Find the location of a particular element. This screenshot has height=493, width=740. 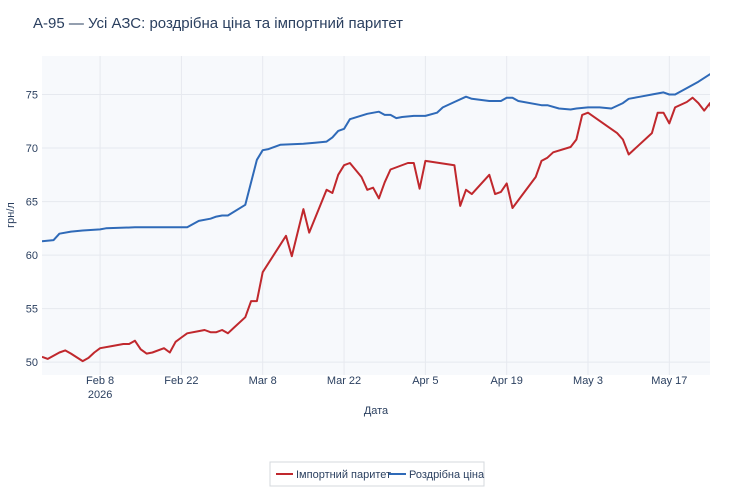

x-tick-label: May 3 is located at coordinates (588, 381).